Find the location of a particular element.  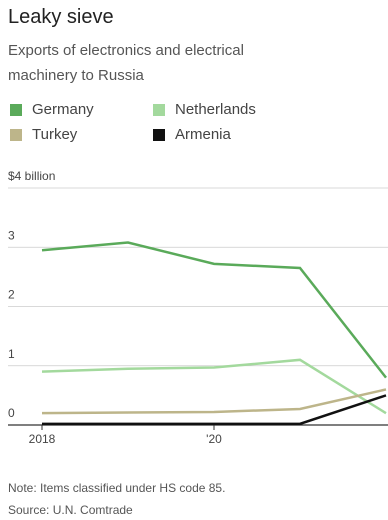

legend-item: Netherlands is located at coordinates (204, 109).